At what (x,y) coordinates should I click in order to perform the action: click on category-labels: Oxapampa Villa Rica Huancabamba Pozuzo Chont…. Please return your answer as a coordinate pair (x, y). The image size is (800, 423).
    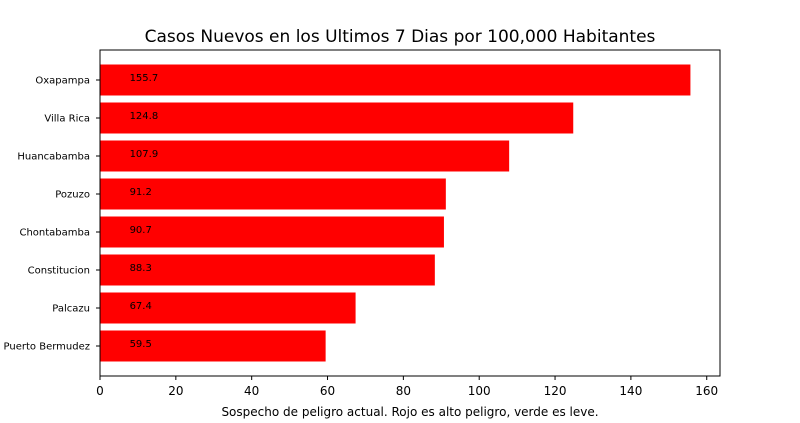
    Looking at the image, I should click on (52, 214).